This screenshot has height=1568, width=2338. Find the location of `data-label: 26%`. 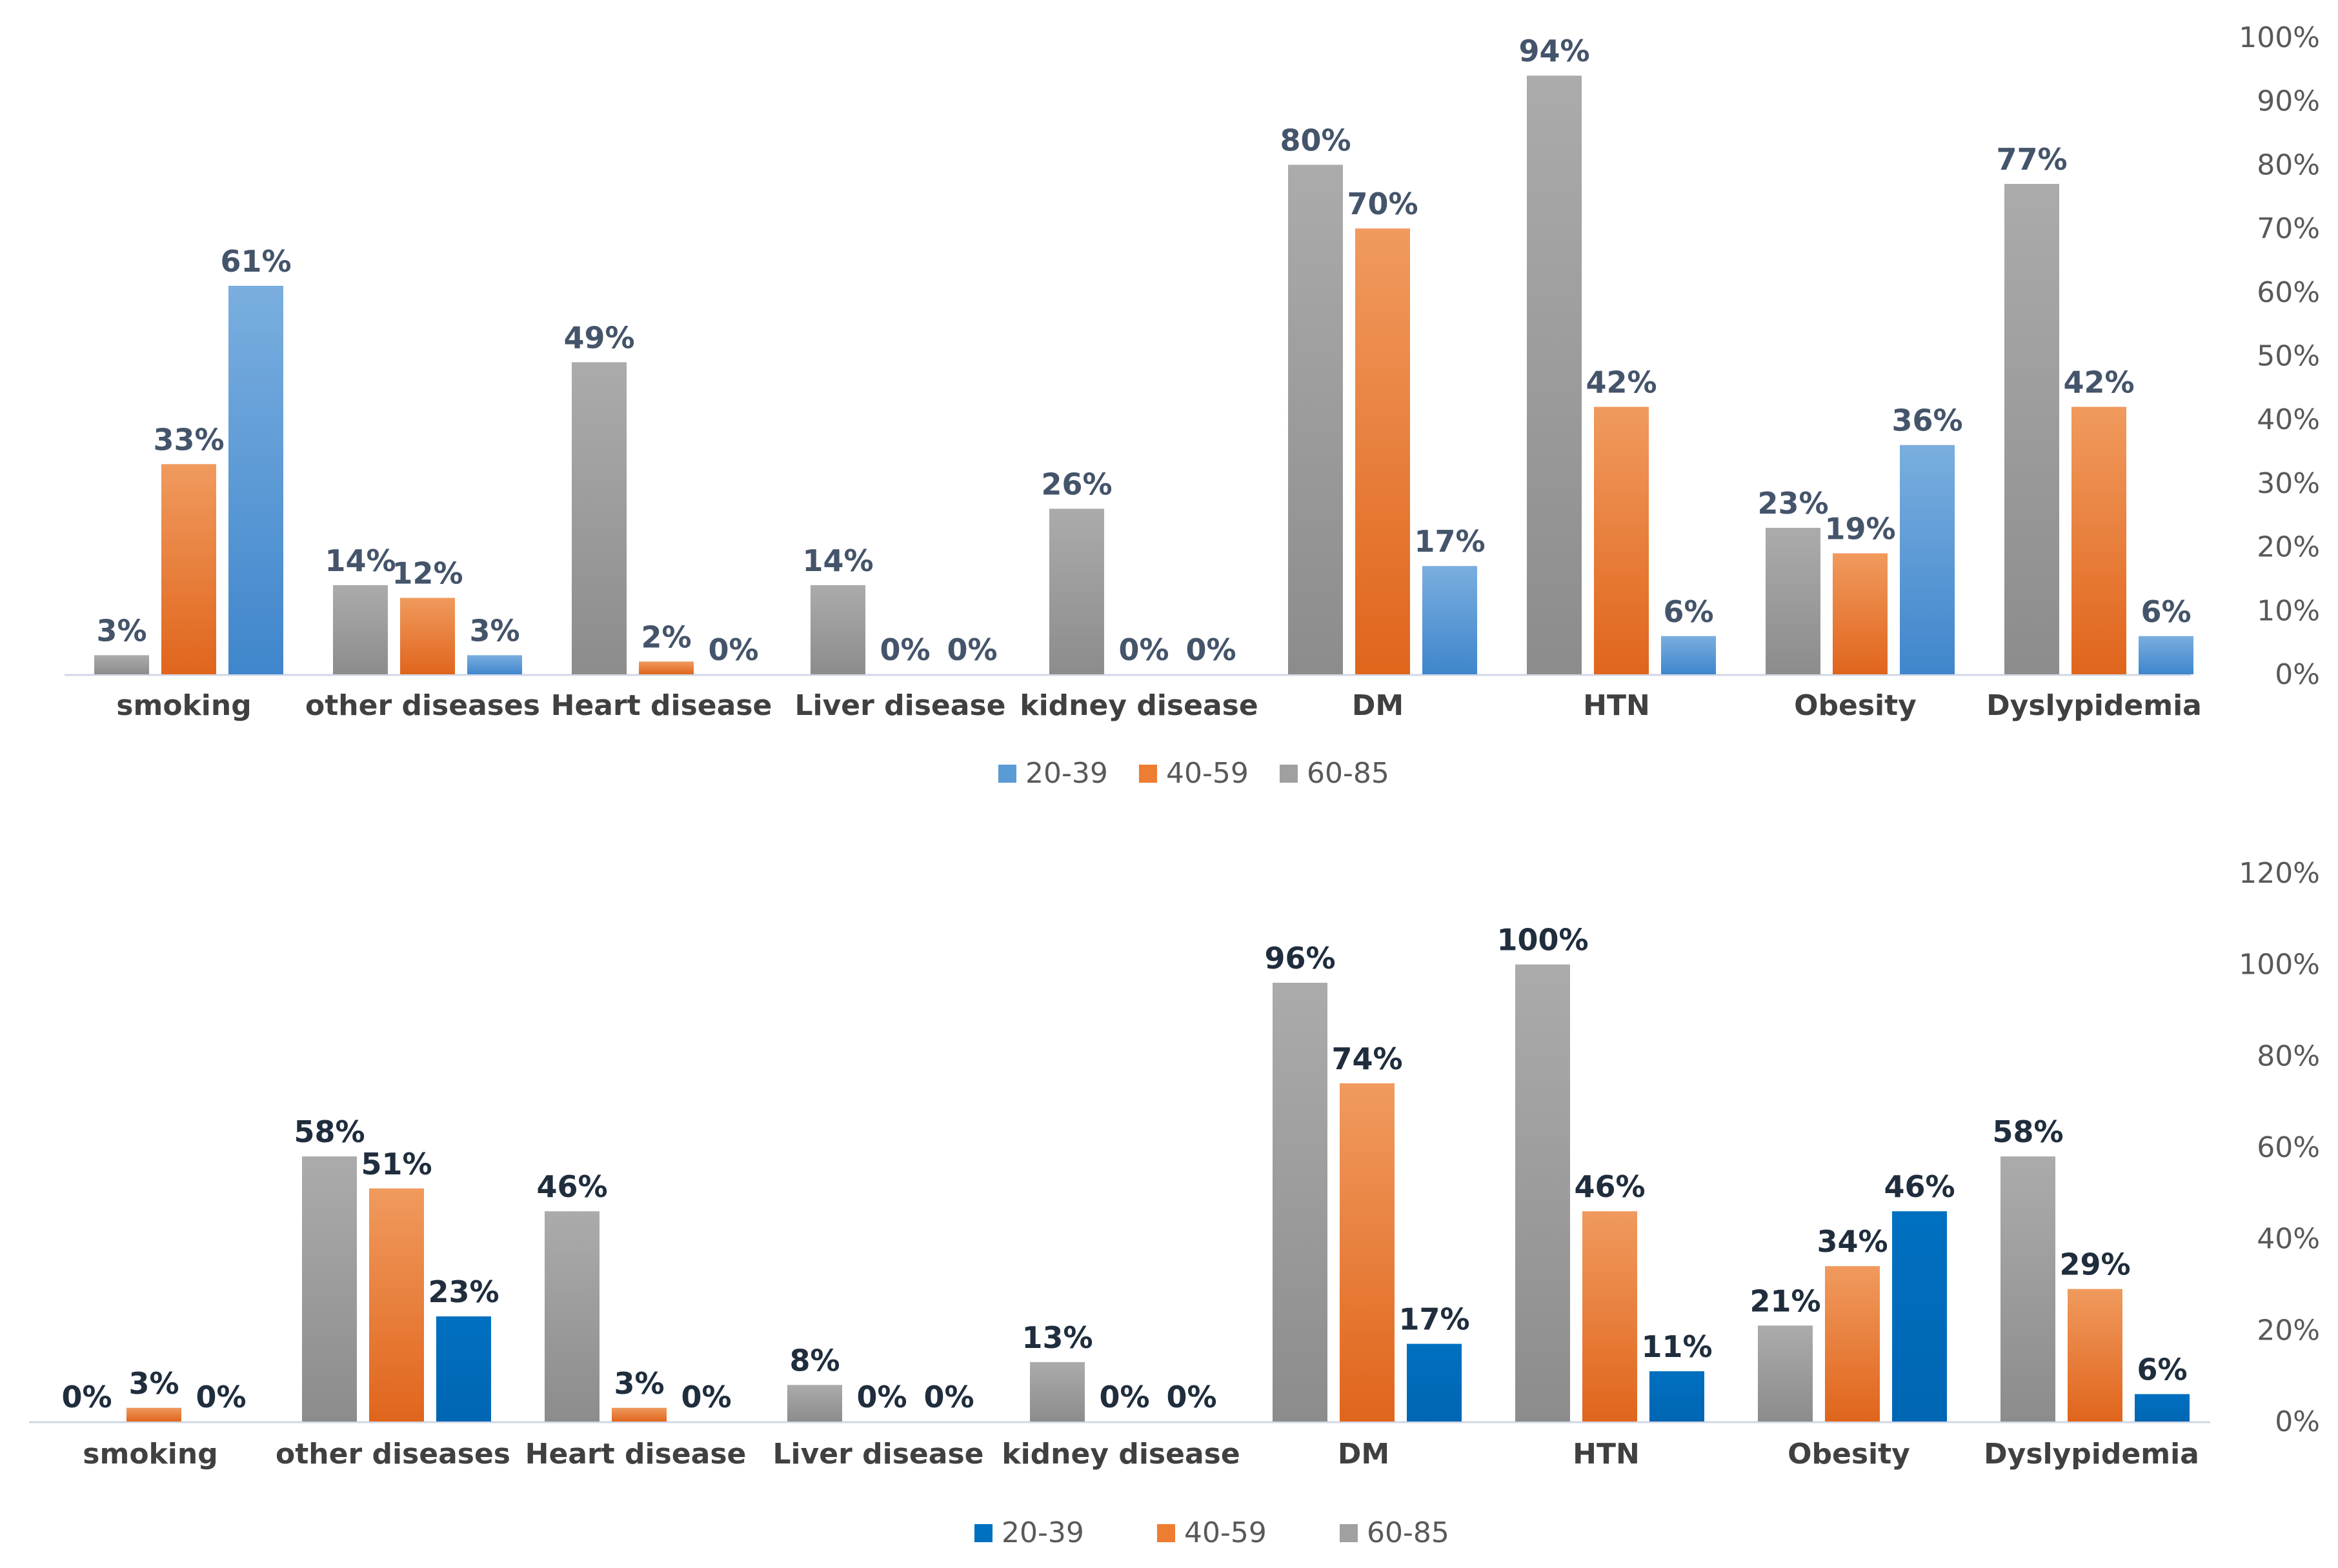

data-label: 26% is located at coordinates (1076, 484).